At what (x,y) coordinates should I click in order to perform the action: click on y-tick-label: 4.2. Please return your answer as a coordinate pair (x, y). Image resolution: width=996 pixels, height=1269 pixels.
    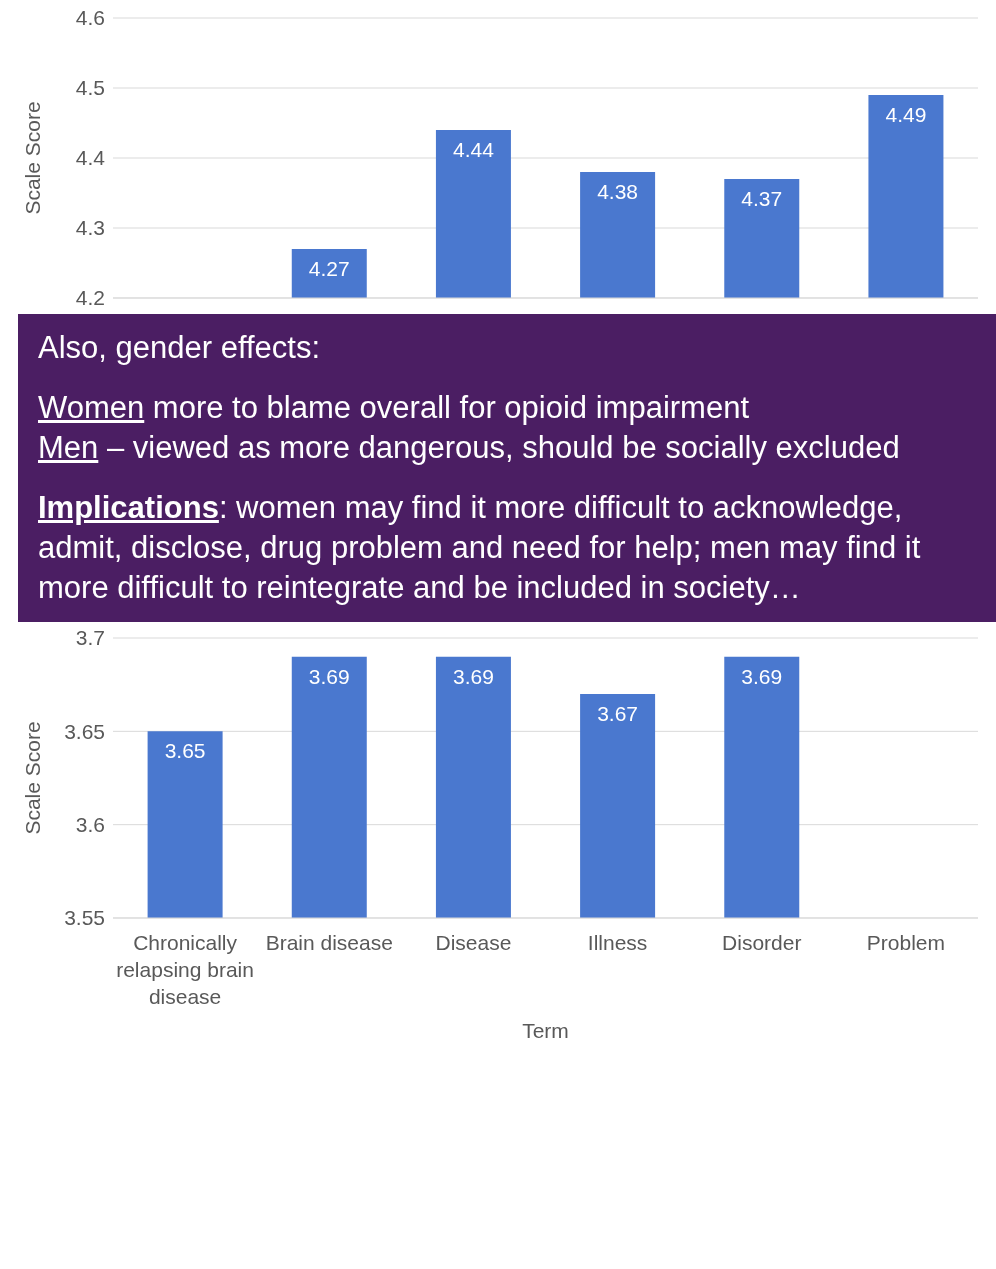
    Looking at the image, I should click on (90, 298).